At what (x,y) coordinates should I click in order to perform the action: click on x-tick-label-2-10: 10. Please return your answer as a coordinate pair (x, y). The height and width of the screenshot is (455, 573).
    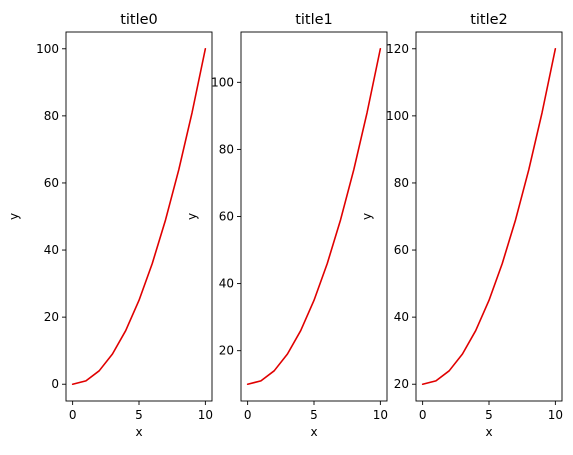
    Looking at the image, I should click on (555, 415).